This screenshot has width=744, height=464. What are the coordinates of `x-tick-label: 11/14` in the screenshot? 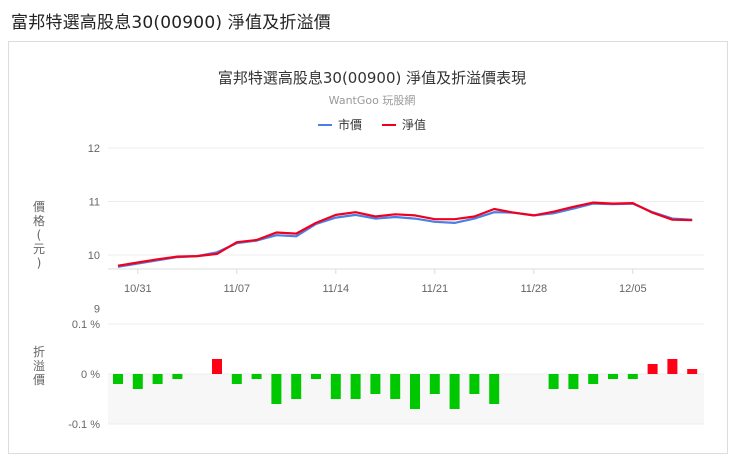 It's located at (335, 289).